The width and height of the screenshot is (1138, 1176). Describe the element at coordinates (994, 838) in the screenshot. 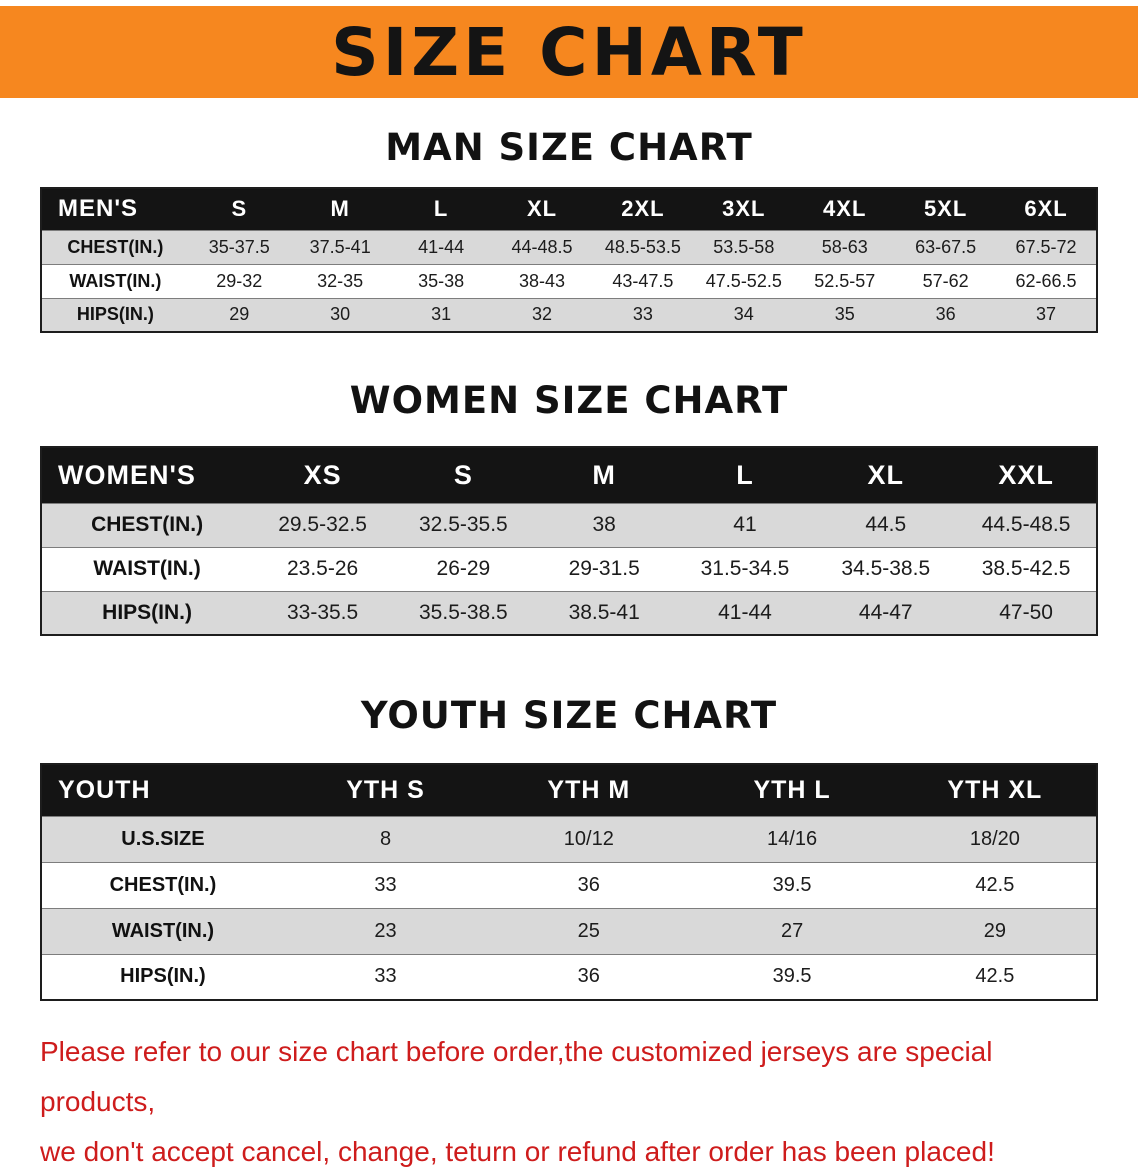

I see `size-value: 18/20` at that location.